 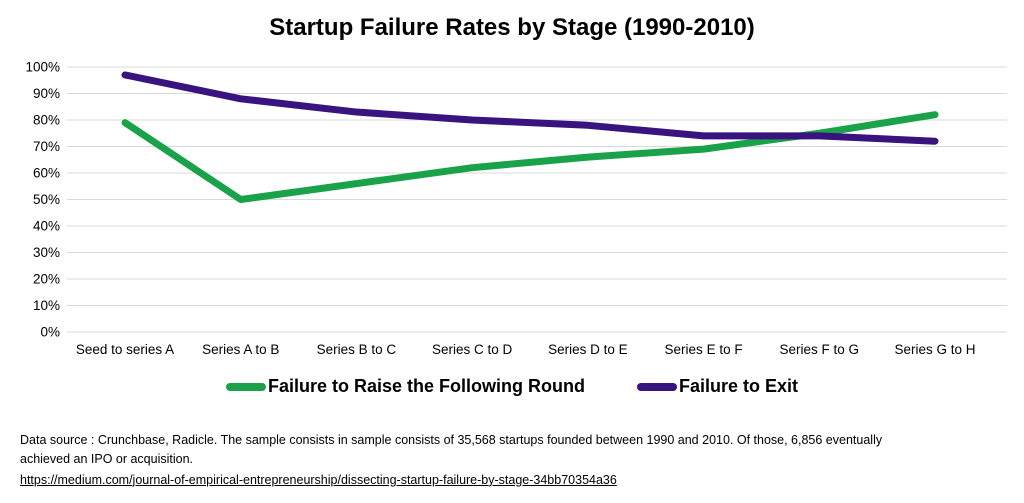 I want to click on y-tick-label: 70%, so click(x=46, y=146).